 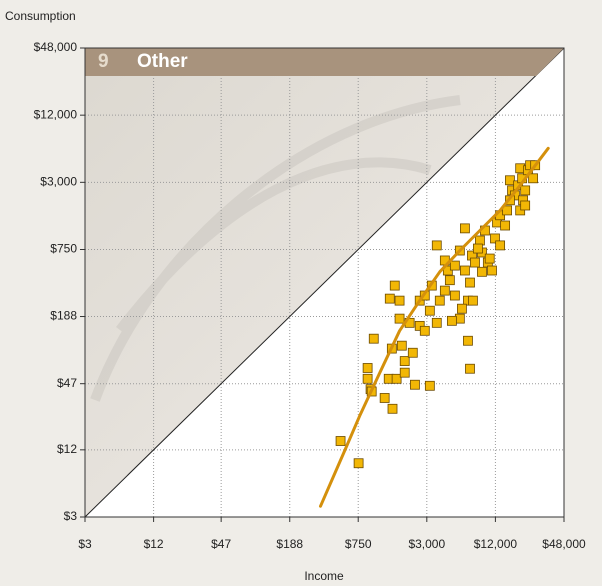 What do you see at coordinates (67, 449) in the screenshot?
I see `y-tick-label: $12` at bounding box center [67, 449].